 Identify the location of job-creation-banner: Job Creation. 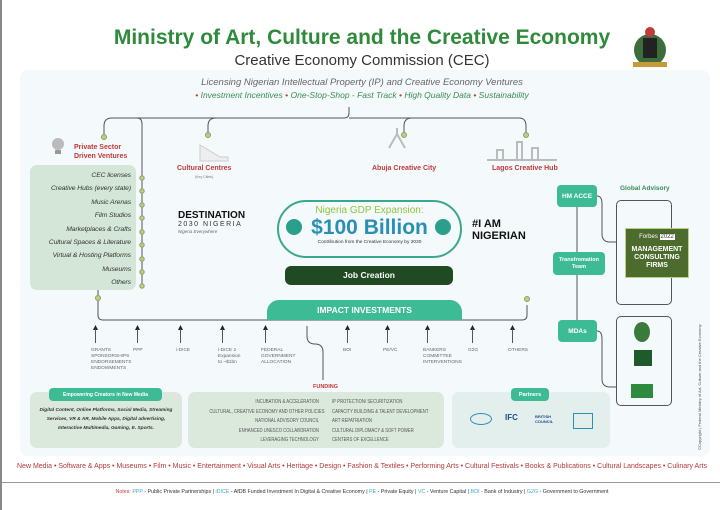
(369, 275).